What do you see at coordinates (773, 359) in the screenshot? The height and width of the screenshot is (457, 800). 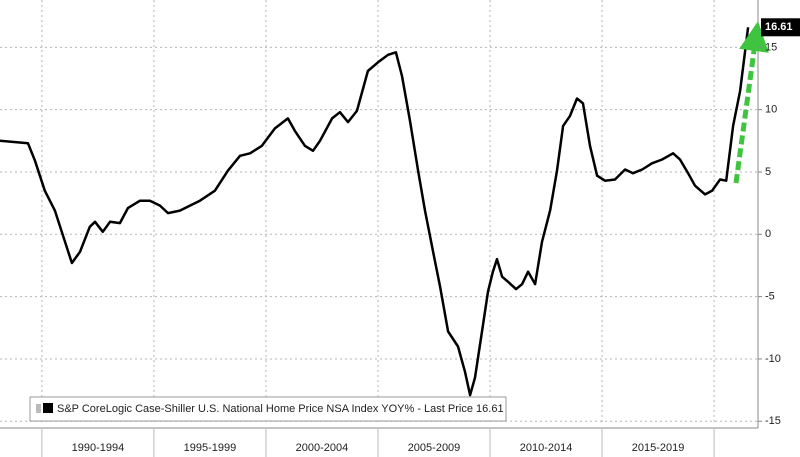 I see `y-tick-label: -10` at bounding box center [773, 359].